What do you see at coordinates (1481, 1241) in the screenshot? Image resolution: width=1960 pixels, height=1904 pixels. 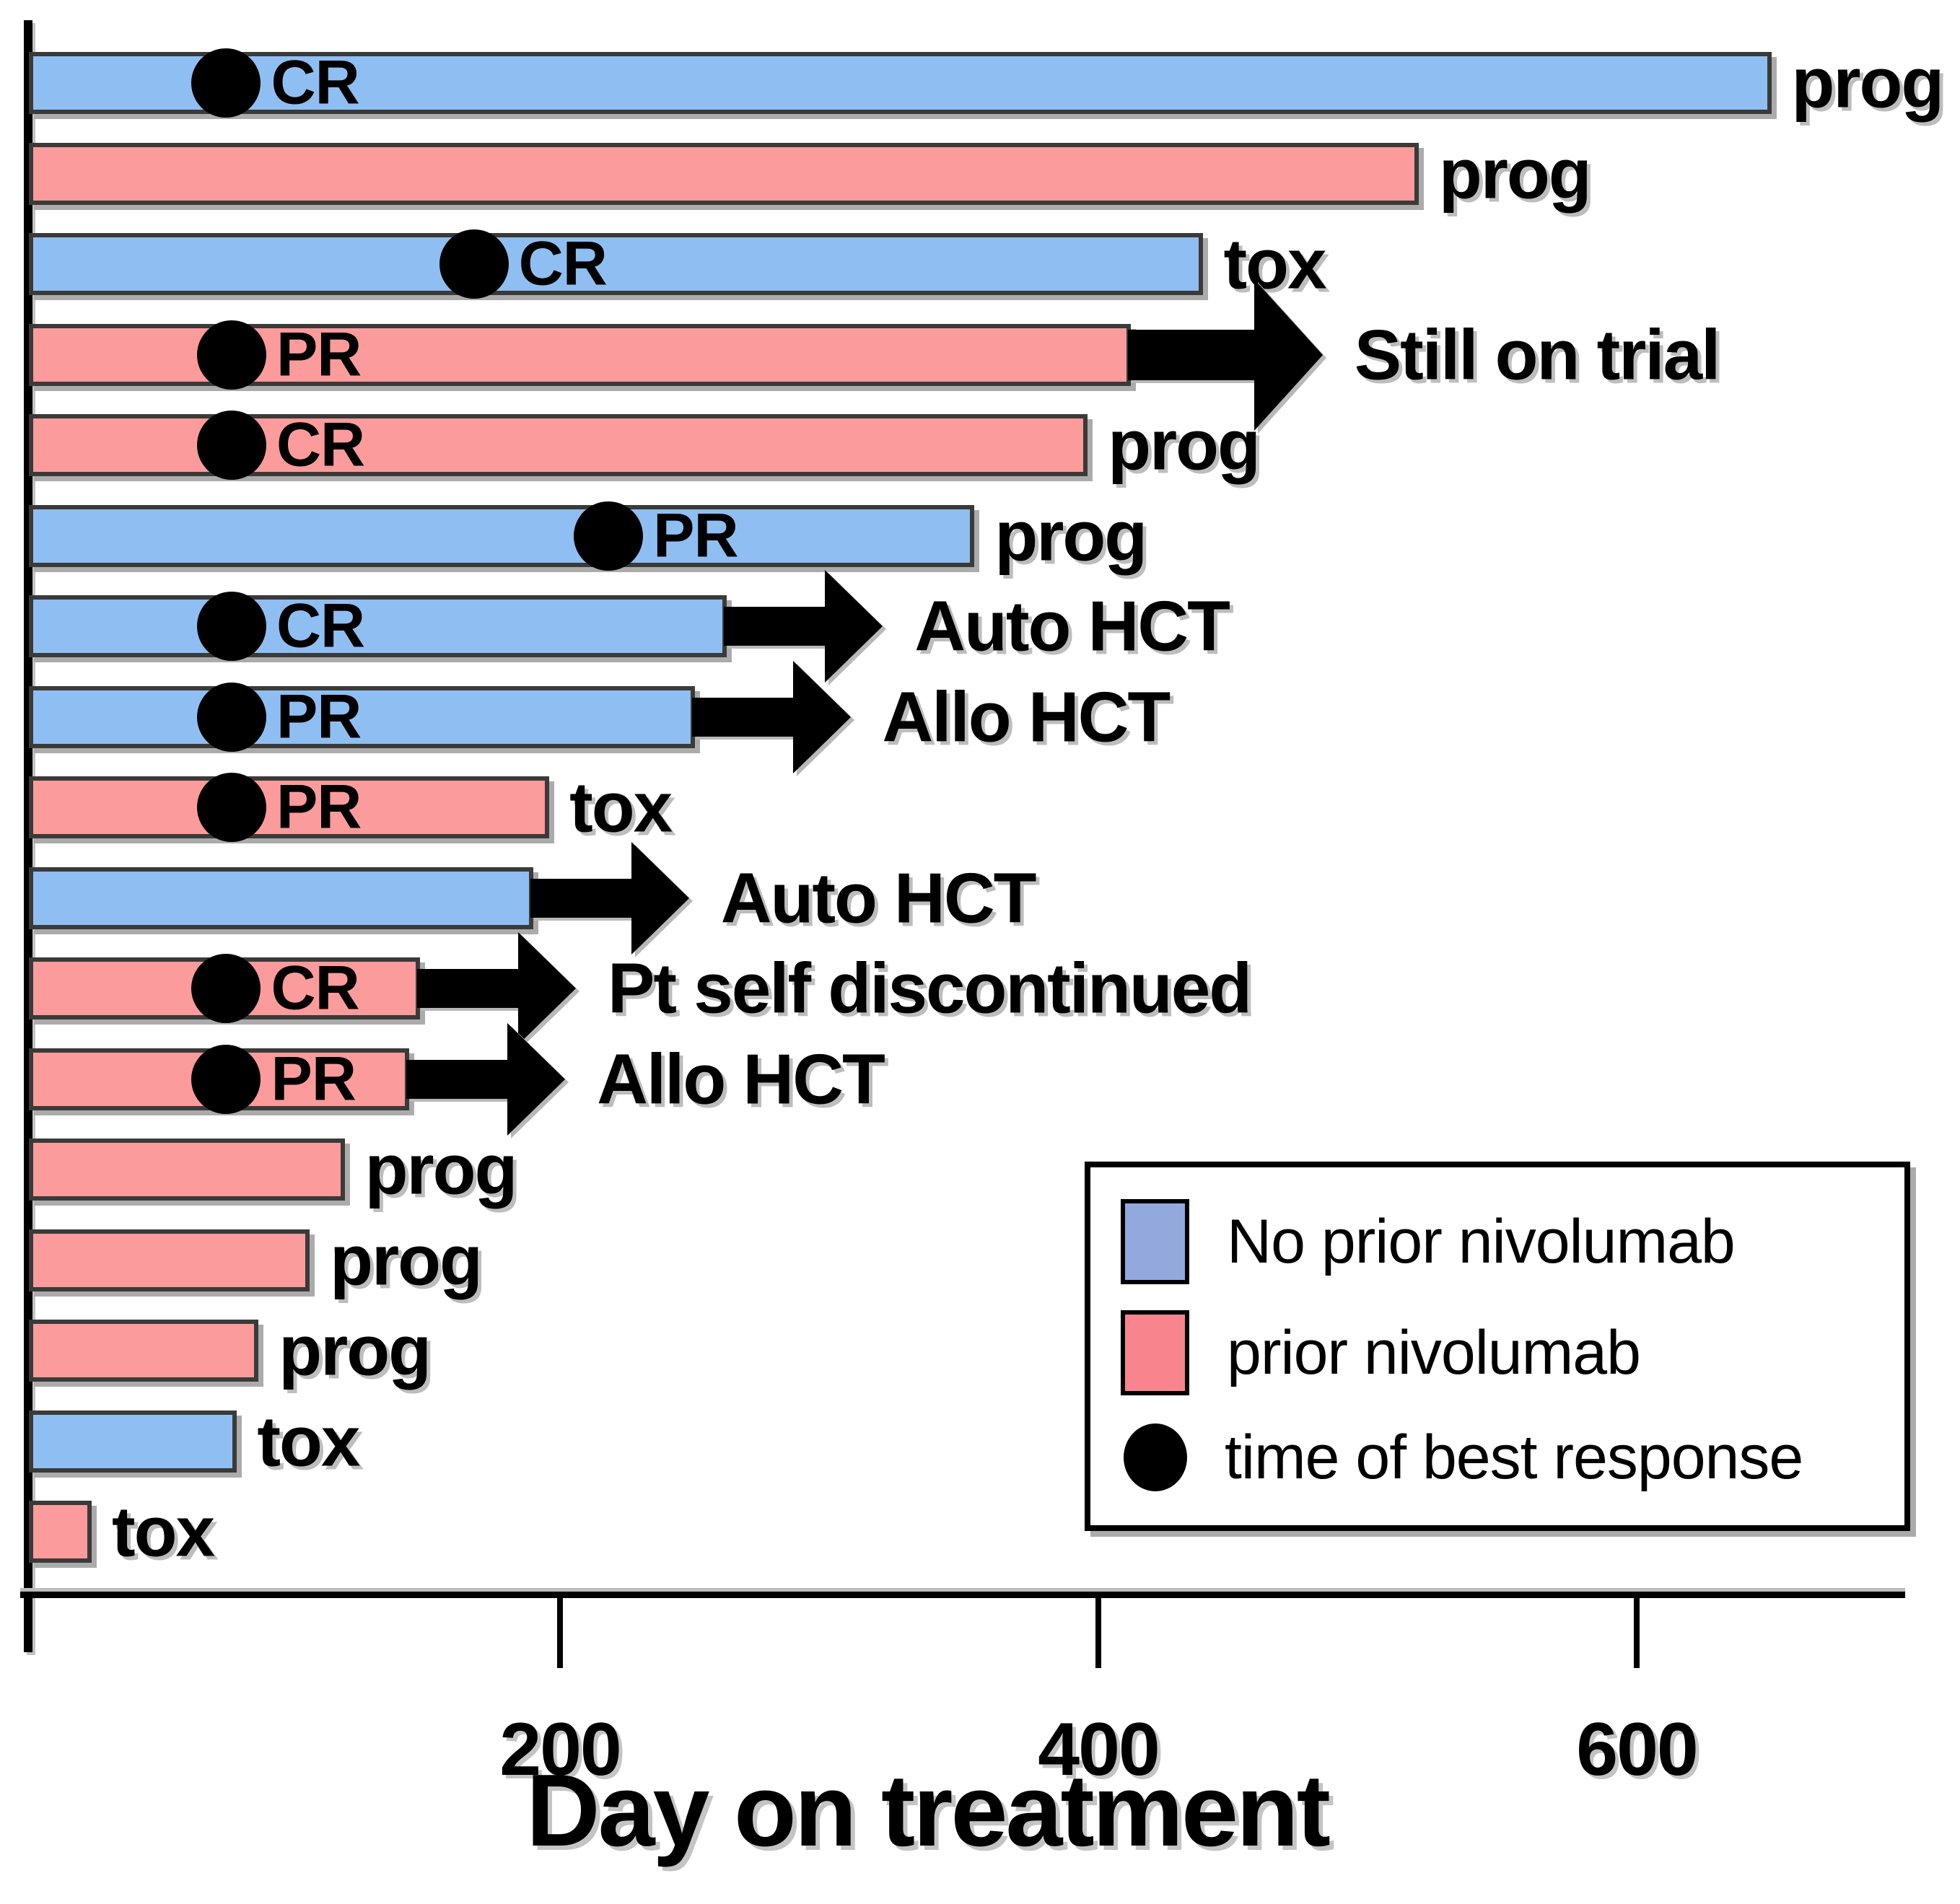 I see `legend-label-no-prior: No prior nivolumab` at bounding box center [1481, 1241].